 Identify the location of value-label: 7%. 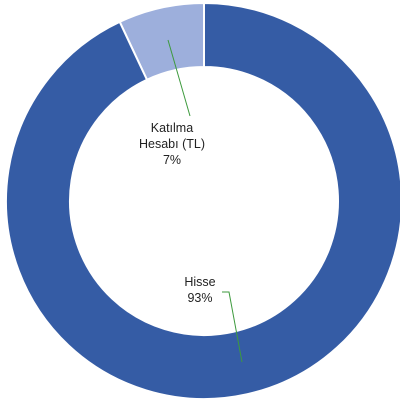
(172, 160).